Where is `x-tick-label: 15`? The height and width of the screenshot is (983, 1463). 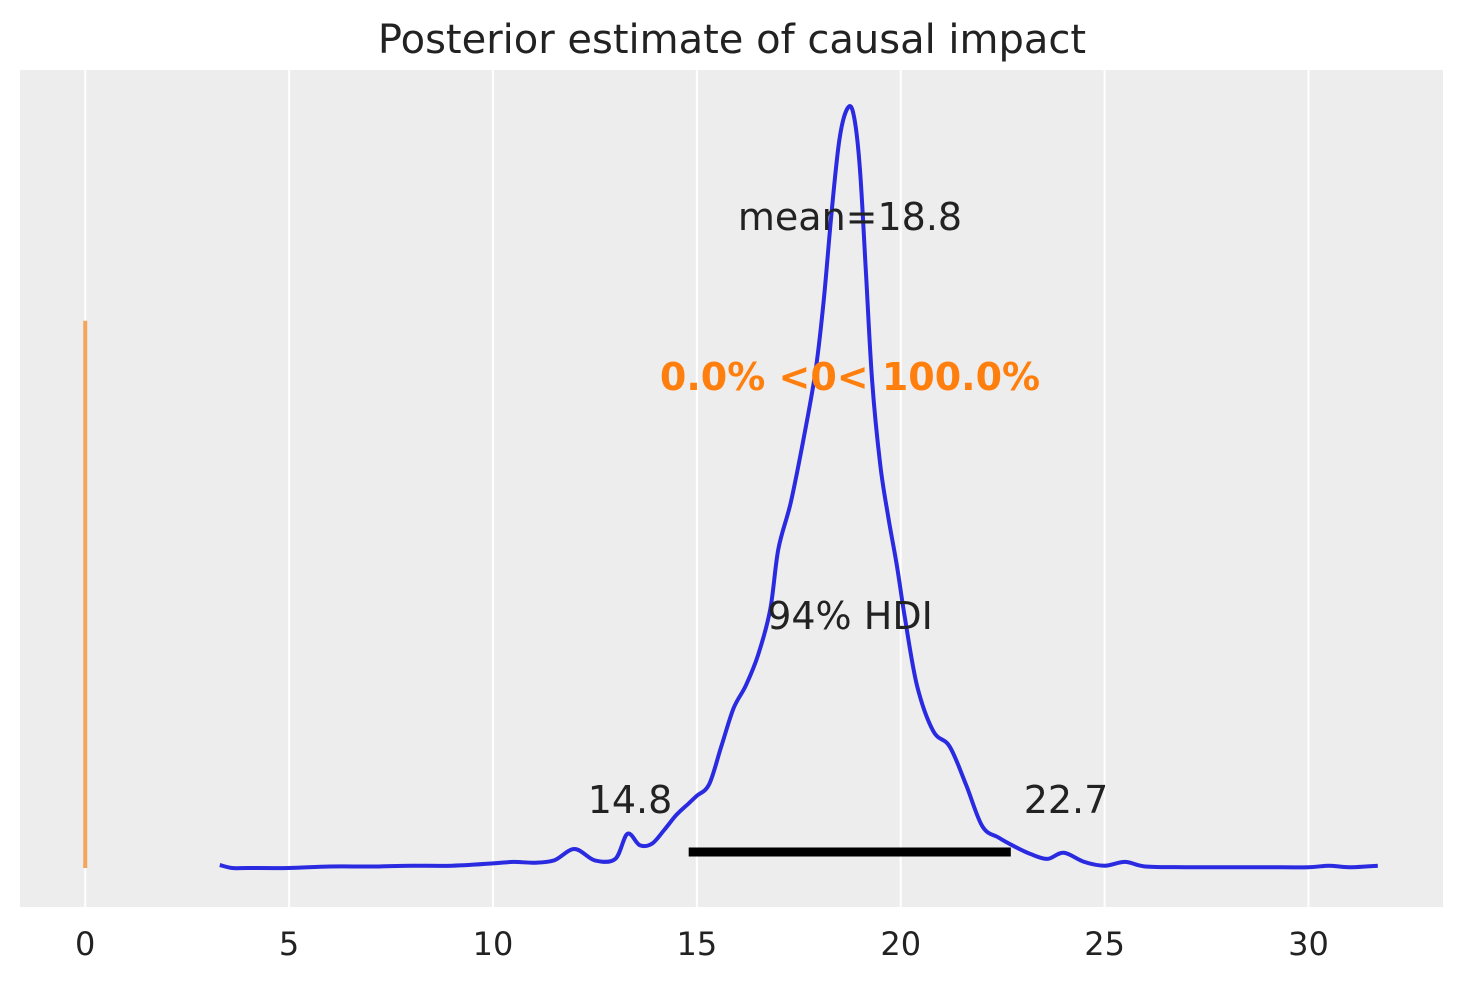
x-tick-label: 15 is located at coordinates (696, 944).